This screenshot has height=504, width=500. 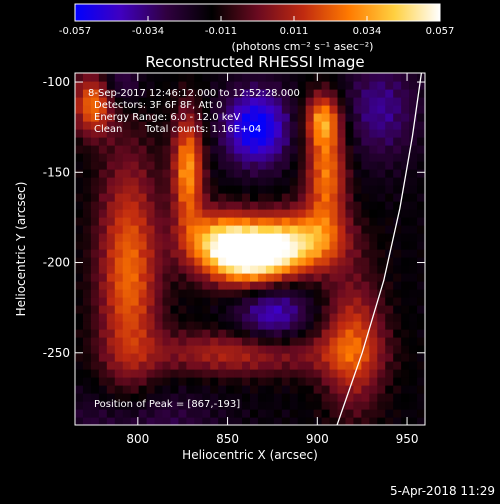 I want to click on x-tick-label: 850, so click(x=227, y=439).